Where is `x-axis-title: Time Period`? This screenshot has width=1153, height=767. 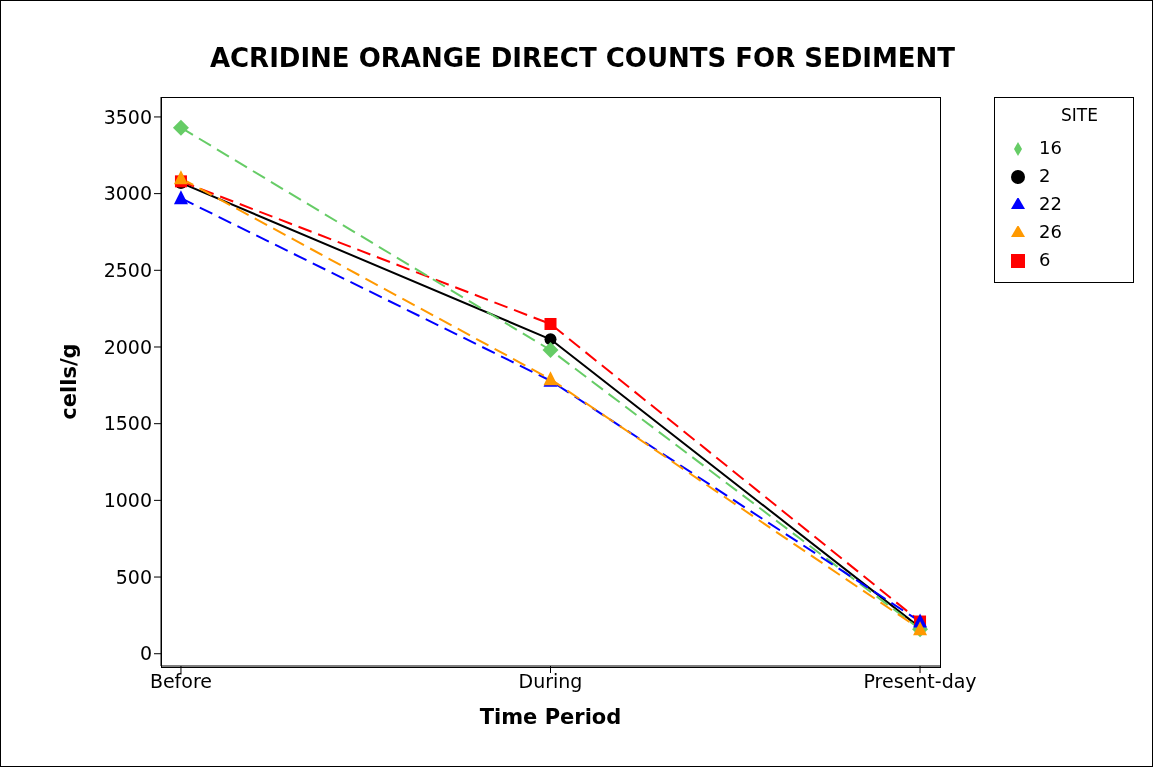
x-axis-title: Time Period is located at coordinates (550, 717).